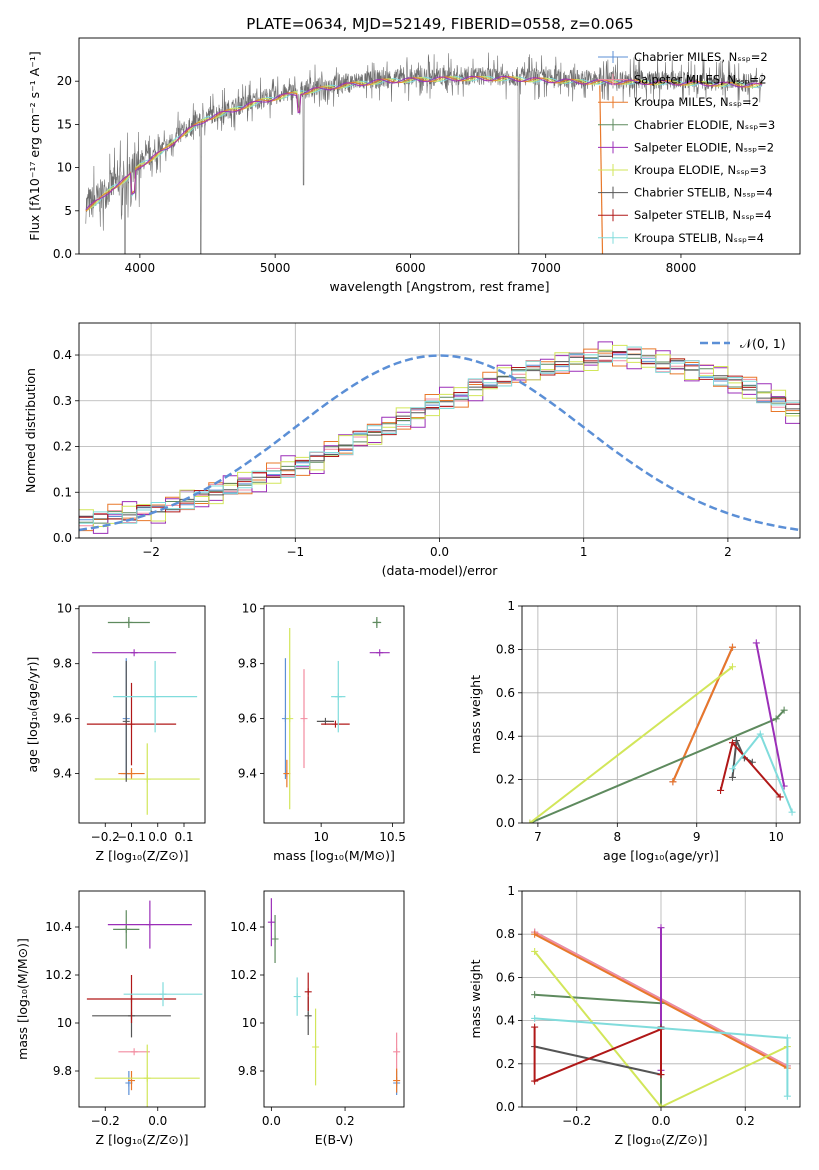 The width and height of the screenshot is (819, 1170). Describe the element at coordinates (151, 552) in the screenshot. I see `x-tick-label: −2` at that location.